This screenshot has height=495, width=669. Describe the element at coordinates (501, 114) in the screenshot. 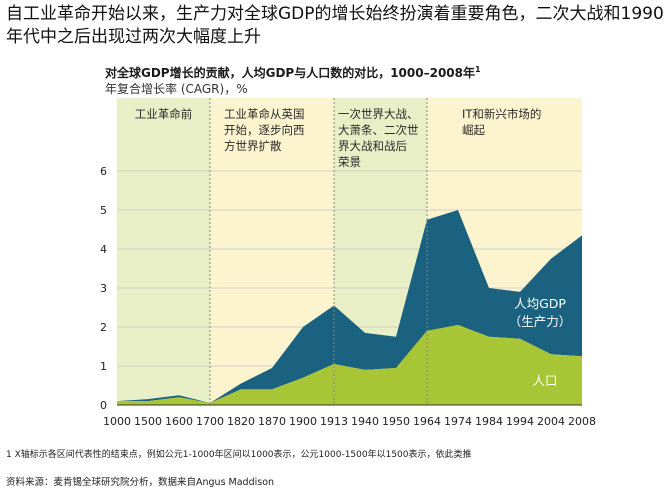

I see `era-label-4: IT和新兴市场的` at that location.